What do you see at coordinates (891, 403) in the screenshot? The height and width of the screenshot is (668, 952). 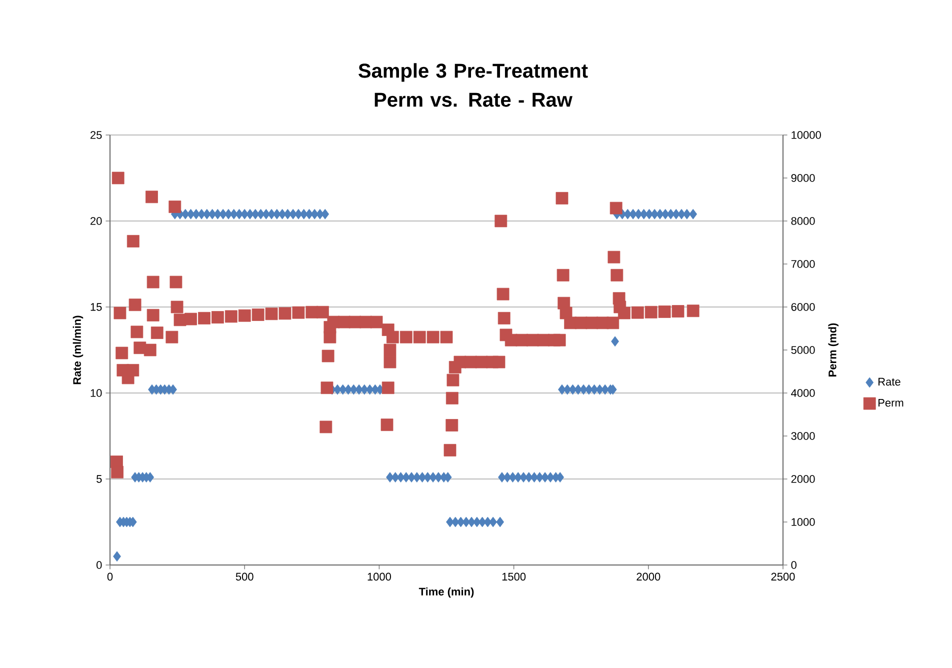 I see `legend-label: Perm` at bounding box center [891, 403].